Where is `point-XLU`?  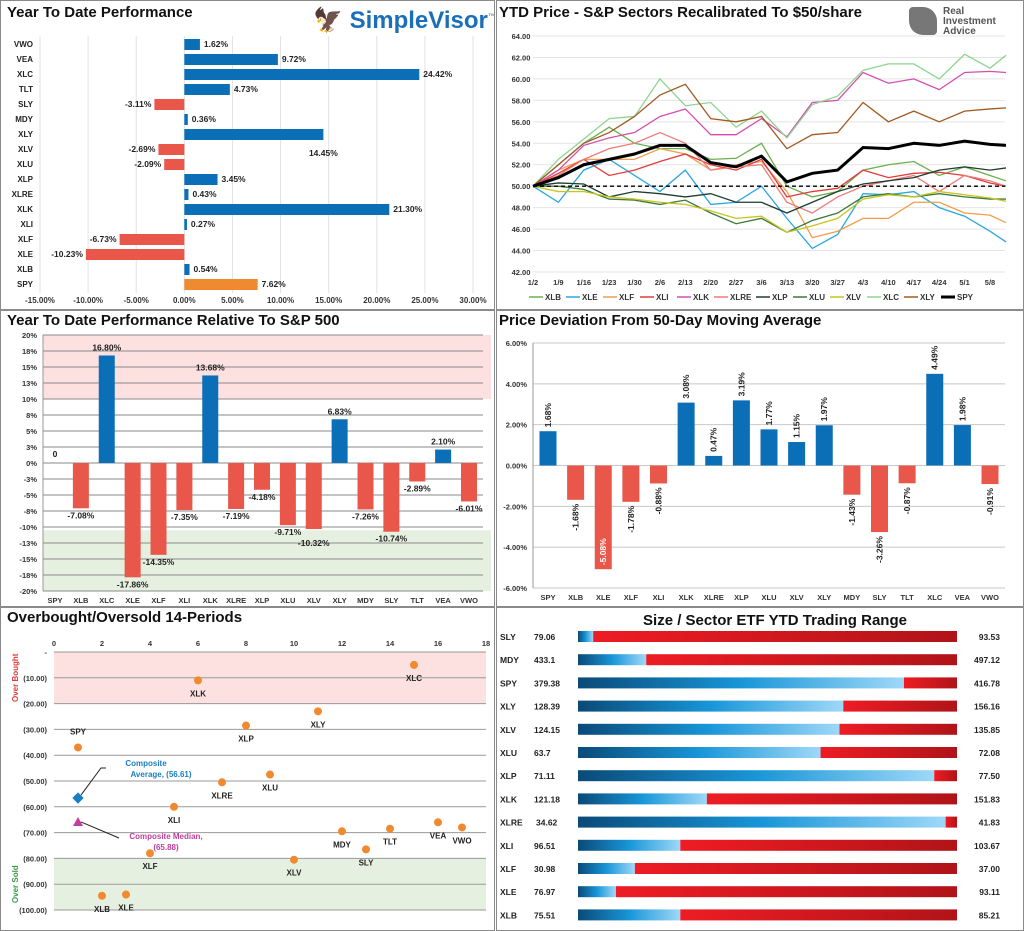 point-XLU is located at coordinates (270, 774).